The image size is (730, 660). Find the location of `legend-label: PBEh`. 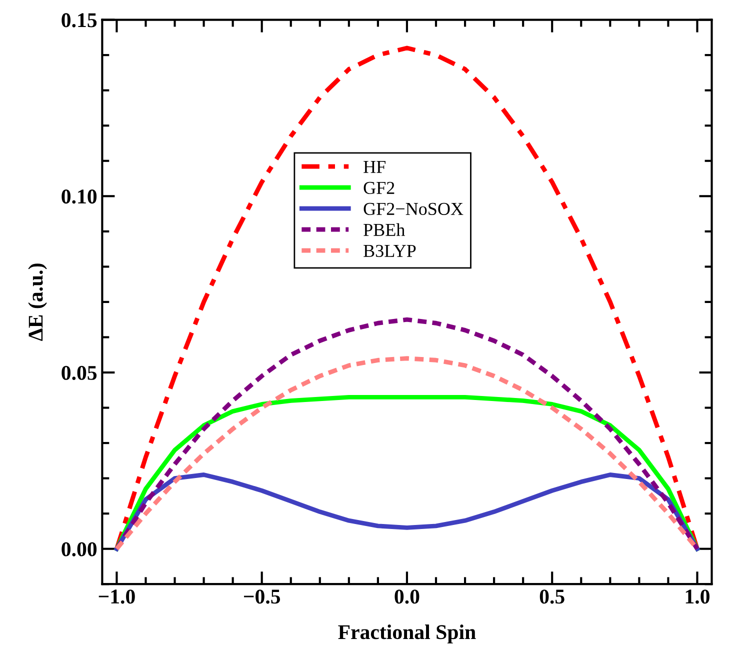

legend-label: PBEh is located at coordinates (384, 229).